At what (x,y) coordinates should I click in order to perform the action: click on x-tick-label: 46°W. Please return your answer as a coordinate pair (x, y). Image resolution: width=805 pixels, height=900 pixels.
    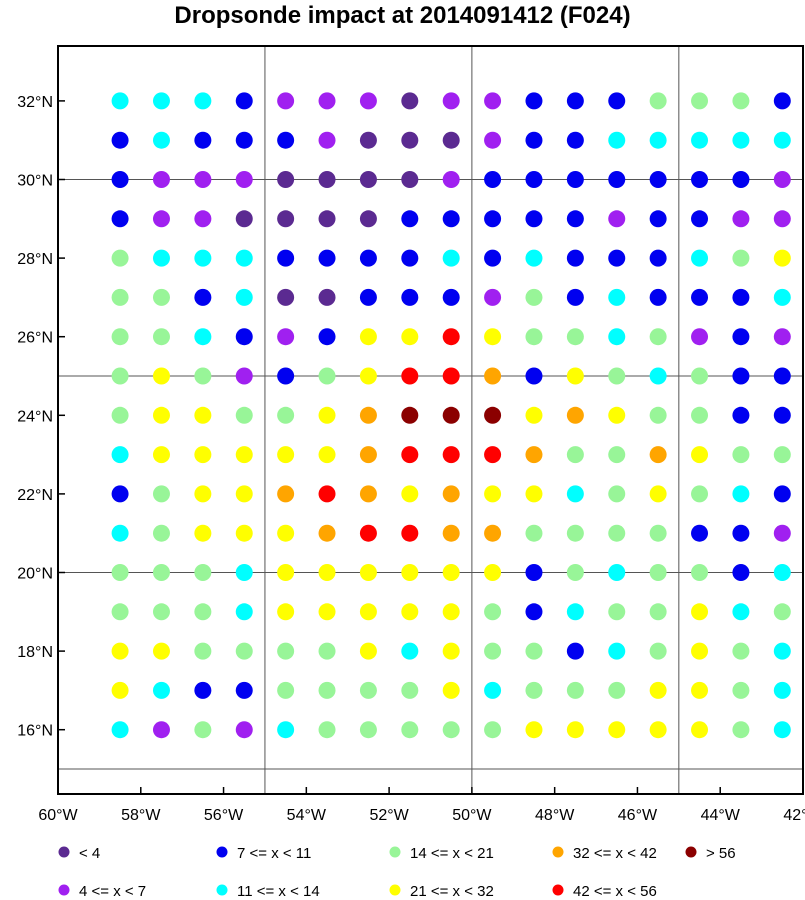
    Looking at the image, I should click on (638, 815).